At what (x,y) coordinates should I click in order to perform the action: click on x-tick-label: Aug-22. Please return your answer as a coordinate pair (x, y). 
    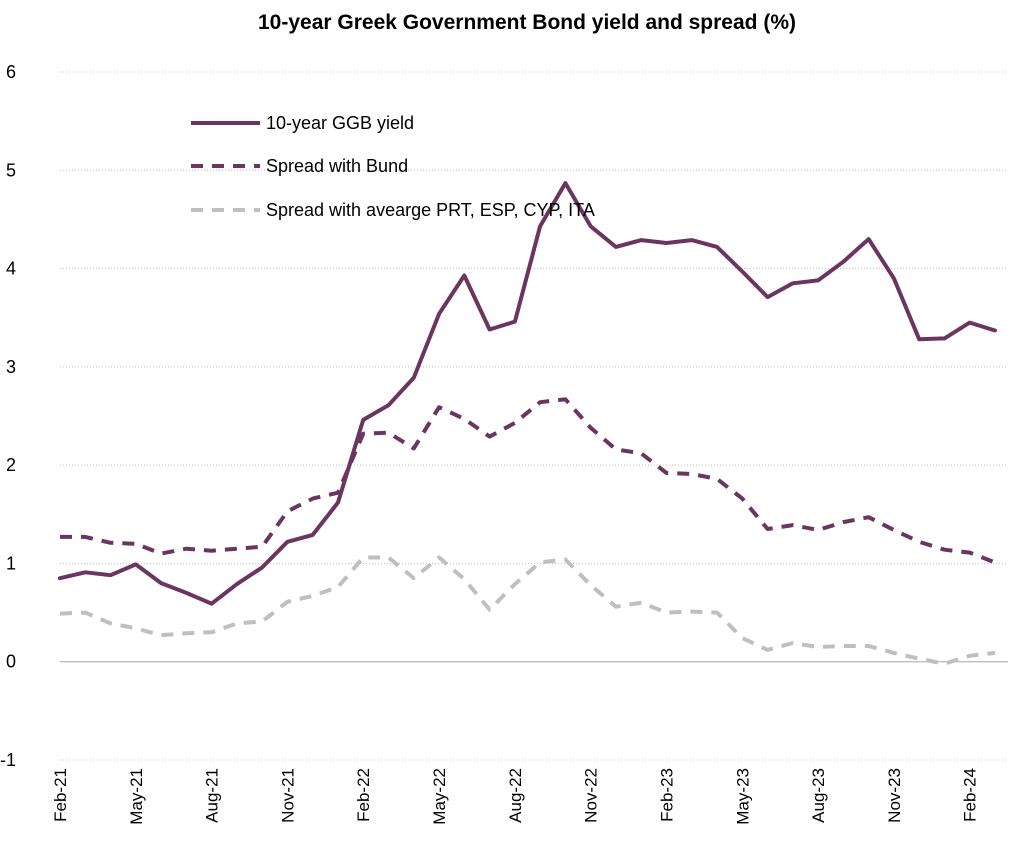
    Looking at the image, I should click on (515, 795).